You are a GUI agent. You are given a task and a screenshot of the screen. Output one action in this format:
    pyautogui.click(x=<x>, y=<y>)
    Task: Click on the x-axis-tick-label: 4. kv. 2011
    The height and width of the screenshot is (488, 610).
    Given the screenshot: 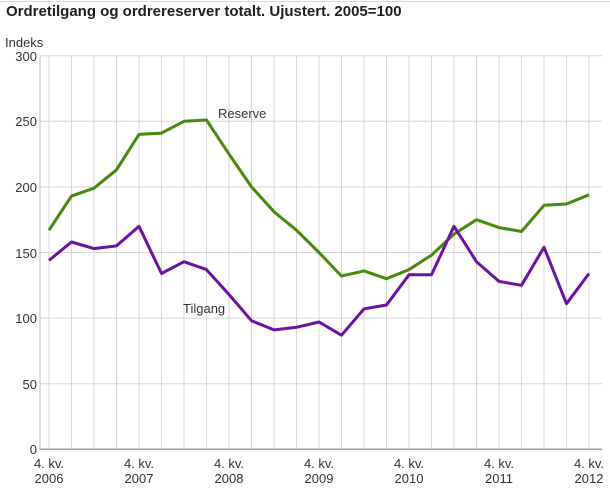 What is the action you would take?
    pyautogui.click(x=499, y=471)
    